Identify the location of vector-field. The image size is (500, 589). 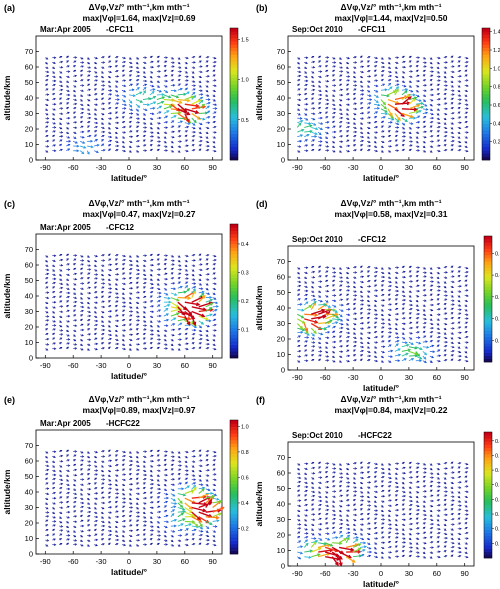
(135, 498).